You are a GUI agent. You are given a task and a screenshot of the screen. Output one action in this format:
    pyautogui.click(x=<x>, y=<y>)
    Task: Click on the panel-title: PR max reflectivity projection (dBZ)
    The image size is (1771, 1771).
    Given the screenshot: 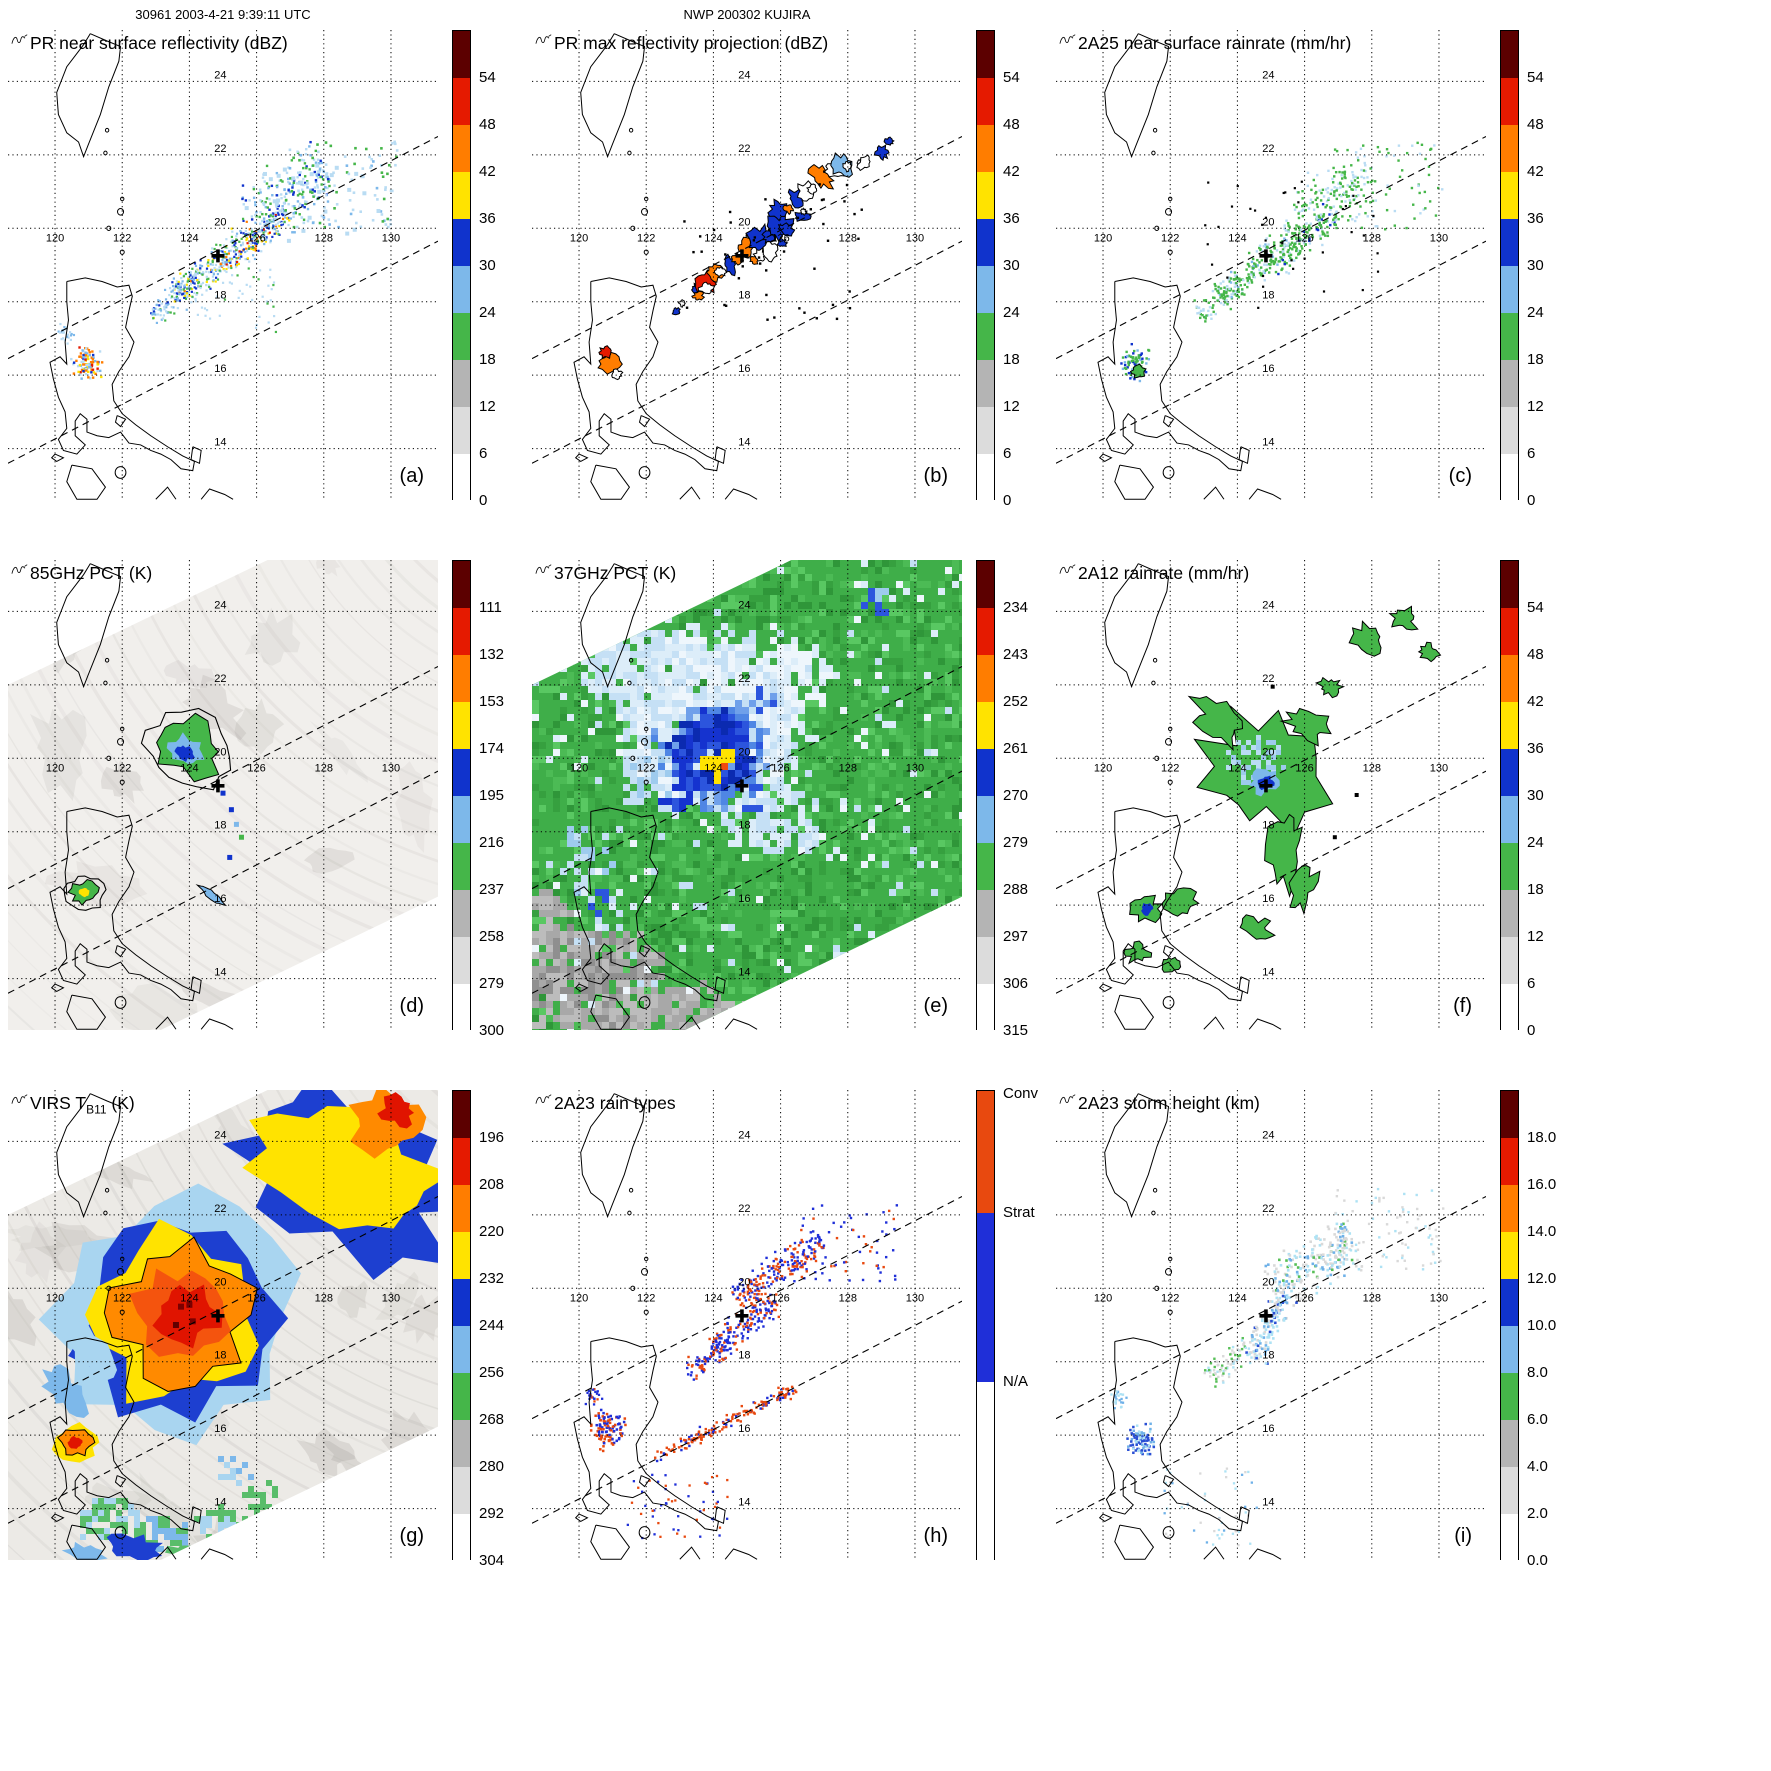 What is the action you would take?
    pyautogui.click(x=691, y=43)
    